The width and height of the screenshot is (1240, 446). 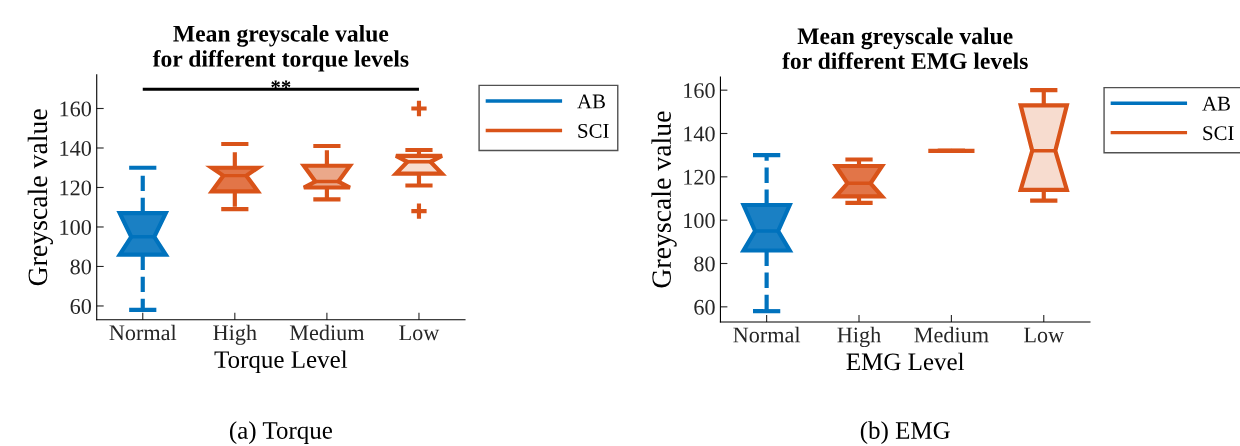 What do you see at coordinates (281, 362) in the screenshot?
I see `x-axis-title: Torque Level` at bounding box center [281, 362].